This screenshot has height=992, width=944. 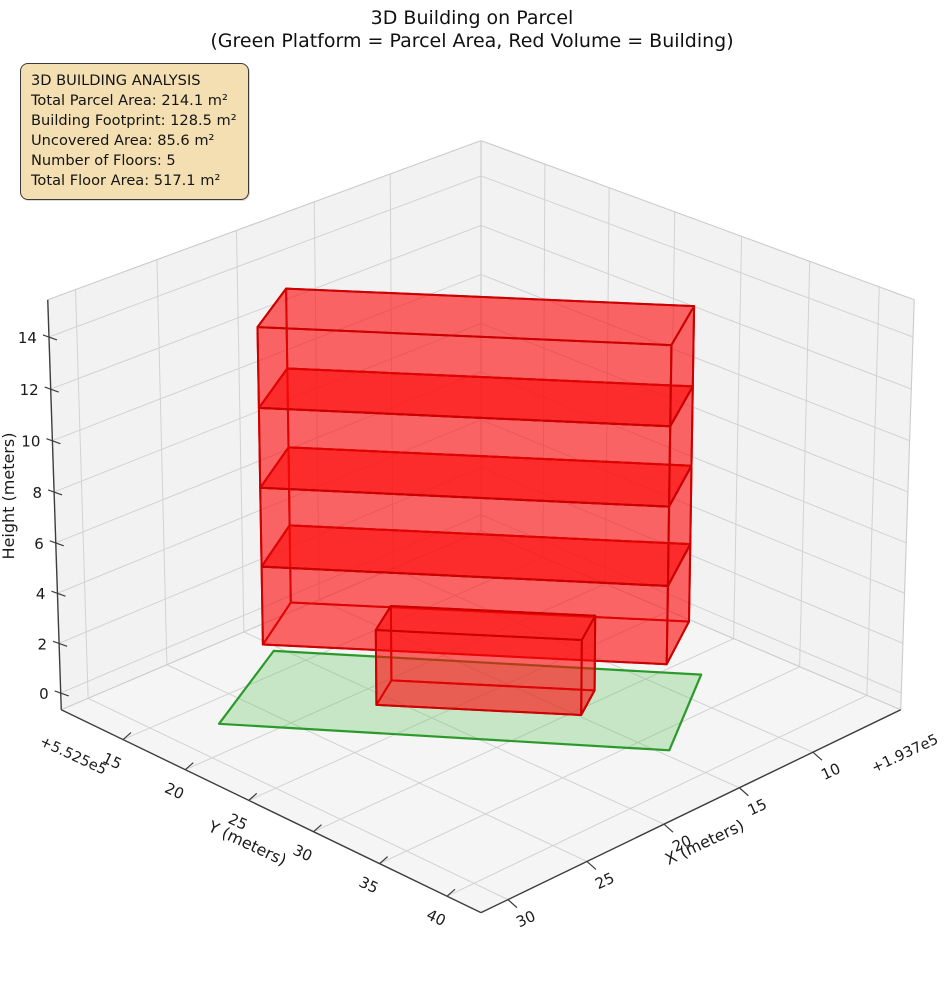 I want to click on x-tick-label: 30, so click(x=525, y=919).